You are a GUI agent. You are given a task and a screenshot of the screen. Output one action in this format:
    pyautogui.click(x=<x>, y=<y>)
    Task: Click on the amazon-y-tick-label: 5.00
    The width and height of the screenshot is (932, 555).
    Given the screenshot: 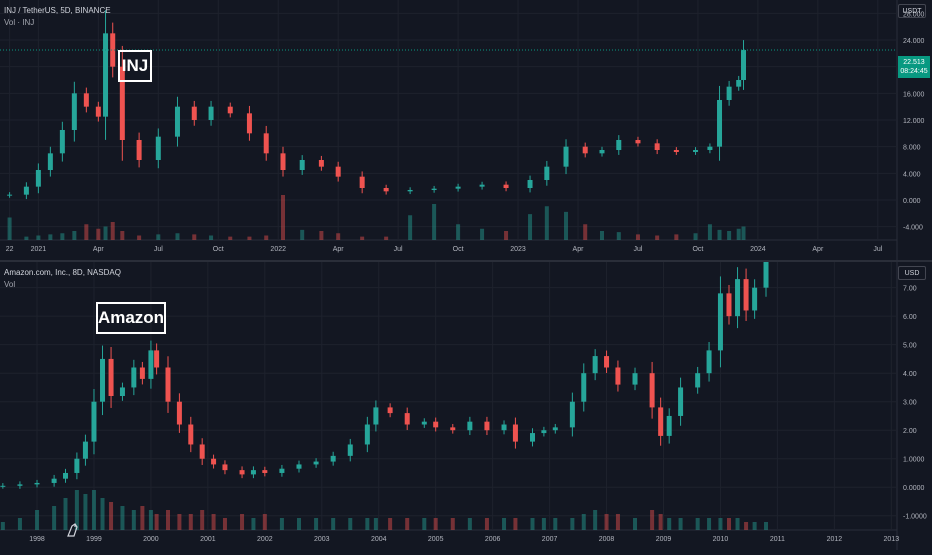 What is the action you would take?
    pyautogui.click(x=910, y=346)
    